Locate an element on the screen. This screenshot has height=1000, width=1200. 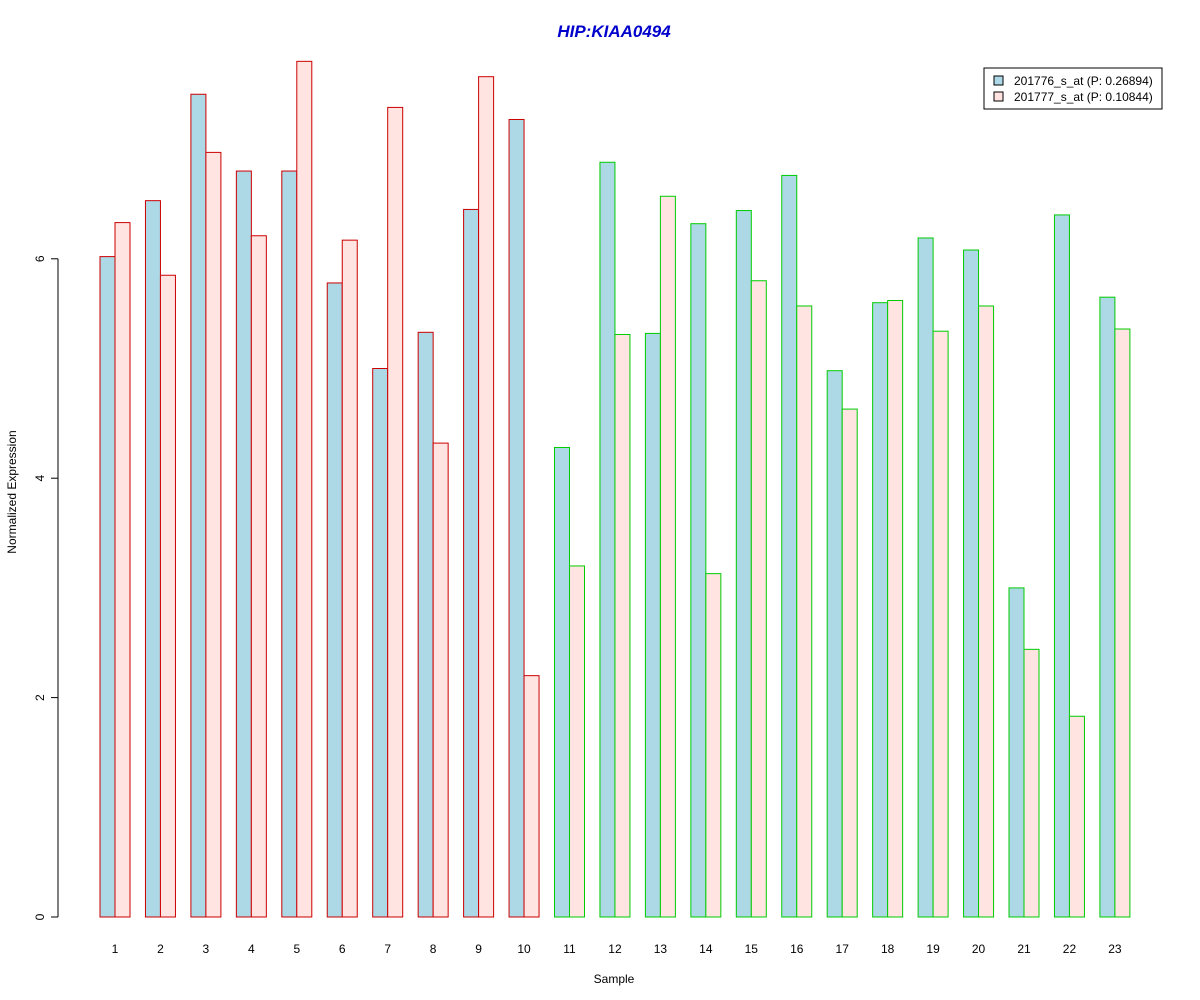
x-tick-label: 1 is located at coordinates (115, 949).